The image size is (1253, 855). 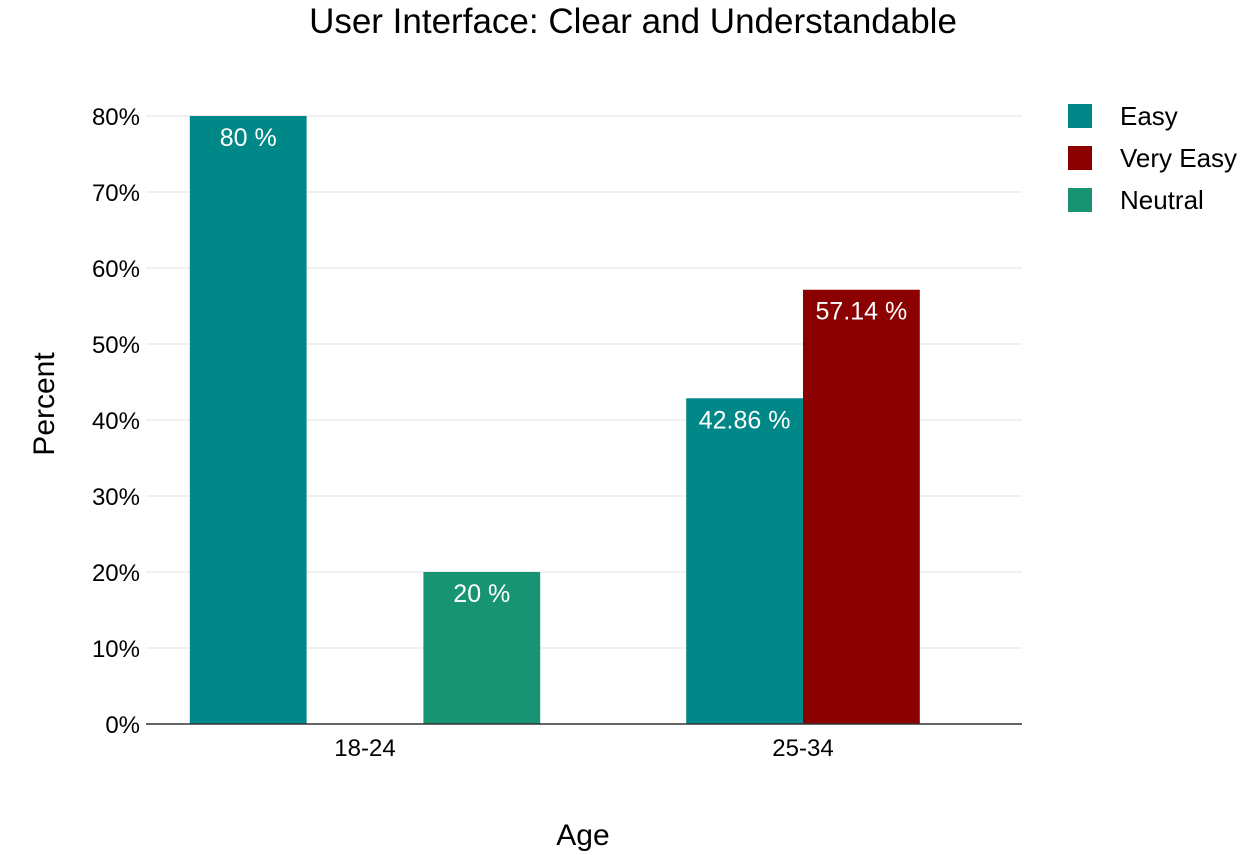 What do you see at coordinates (1178, 158) in the screenshot?
I see `legend-label: Very Easy` at bounding box center [1178, 158].